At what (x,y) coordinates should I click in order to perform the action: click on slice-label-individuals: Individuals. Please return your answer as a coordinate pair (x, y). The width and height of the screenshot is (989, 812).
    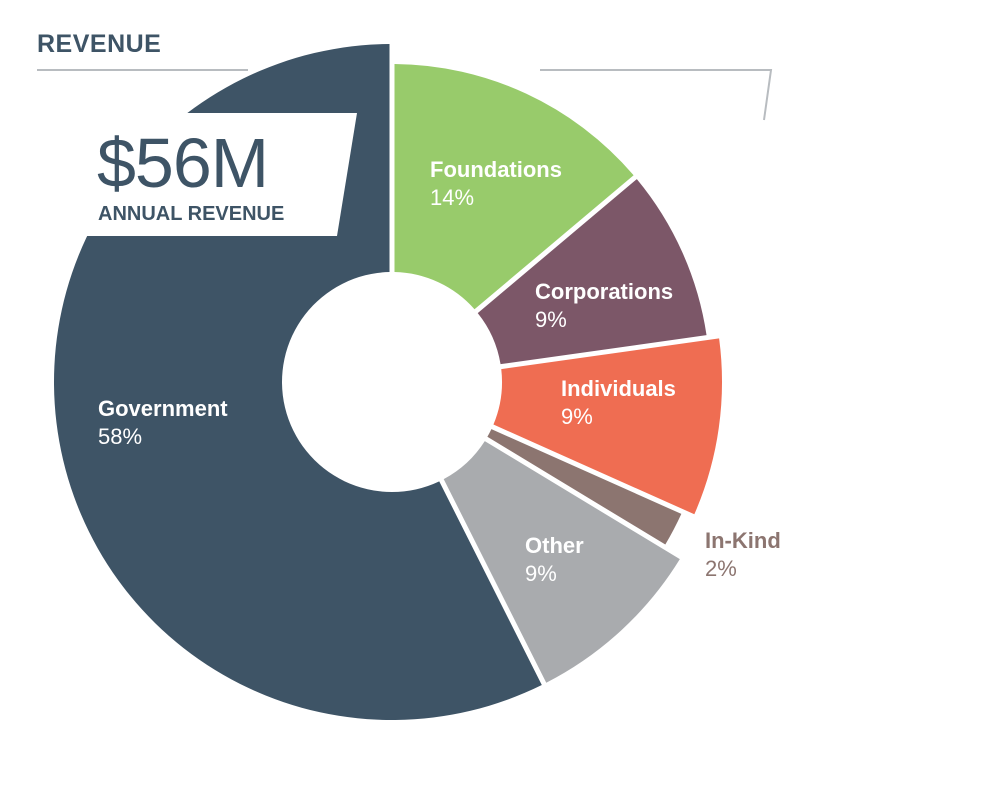
    Looking at the image, I should click on (618, 388).